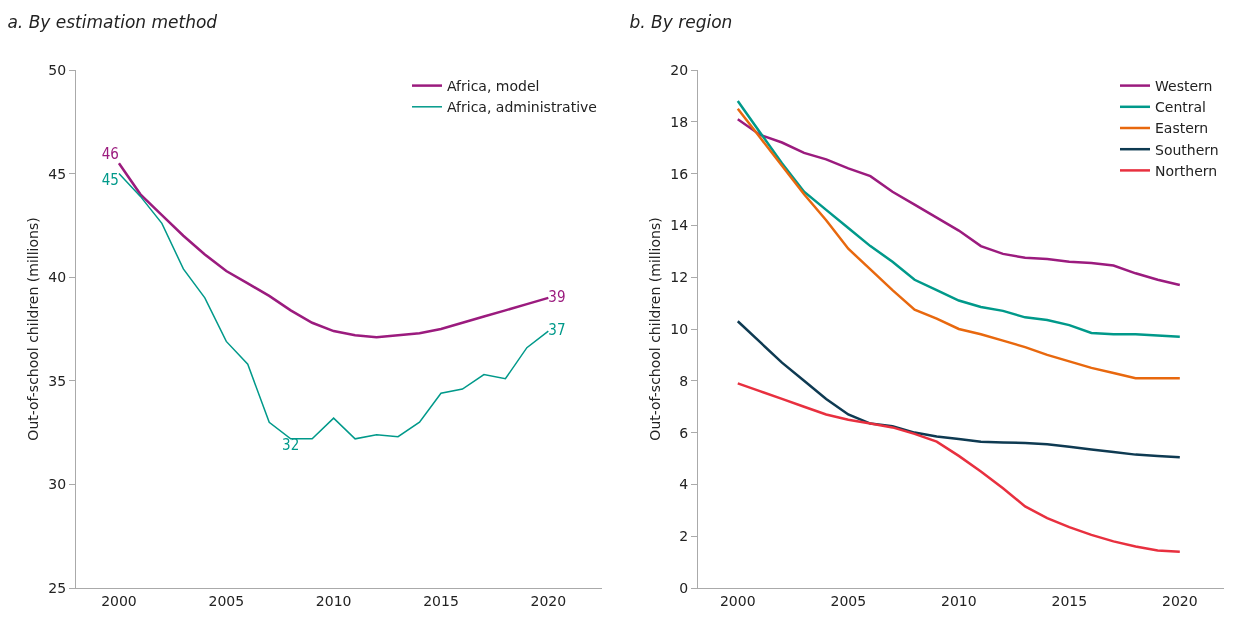 Image resolution: width=1245 pixels, height=628 pixels. I want to click on data-label: 46, so click(110, 154).